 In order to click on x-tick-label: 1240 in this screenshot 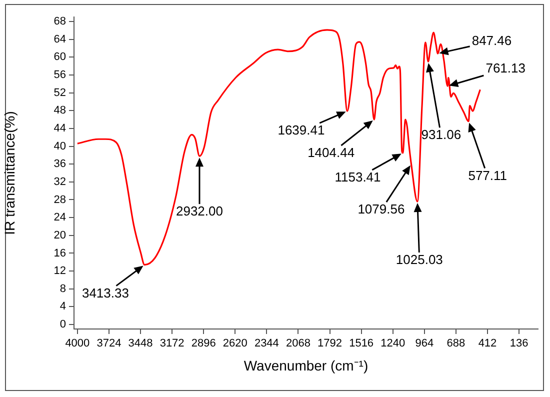, I will do `click(393, 344)`.